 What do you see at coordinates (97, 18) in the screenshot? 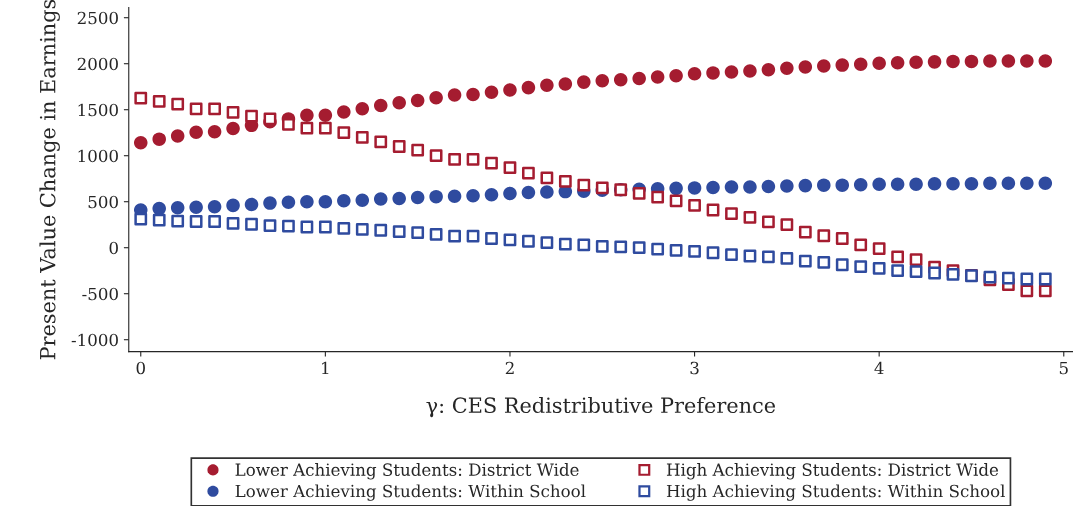
I see `y-tick-label: 2500` at bounding box center [97, 18].